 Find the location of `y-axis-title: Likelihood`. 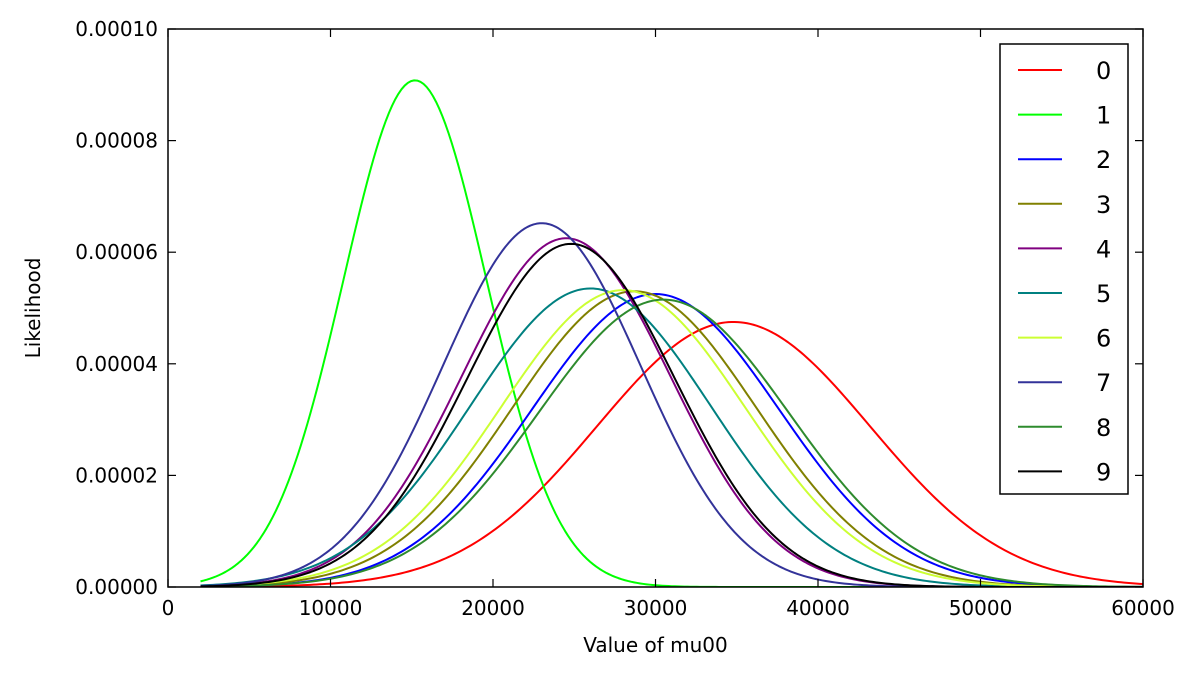

y-axis-title: Likelihood is located at coordinates (33, 308).